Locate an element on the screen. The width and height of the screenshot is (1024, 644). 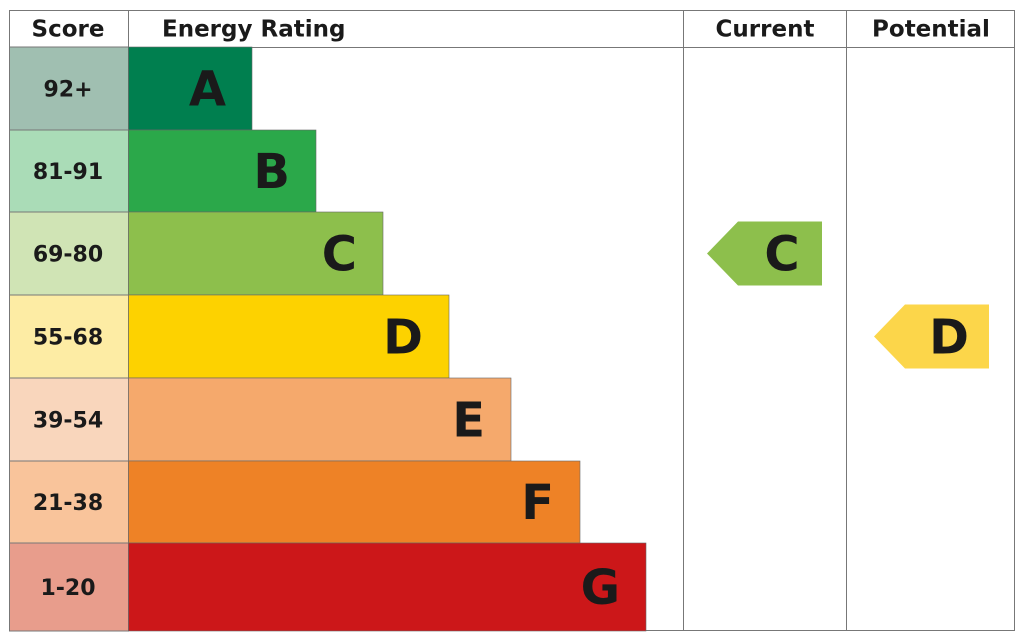
score-label: 21-38 is located at coordinates (68, 503).